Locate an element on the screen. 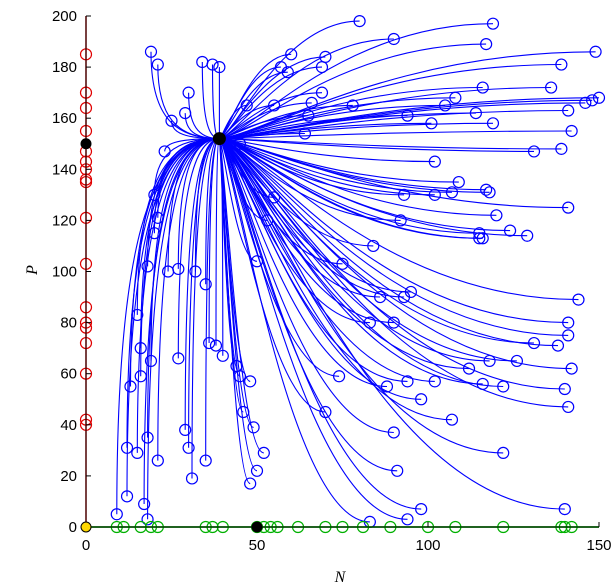 This screenshot has width=614, height=585. equilibrium-point-origin is located at coordinates (86, 527).